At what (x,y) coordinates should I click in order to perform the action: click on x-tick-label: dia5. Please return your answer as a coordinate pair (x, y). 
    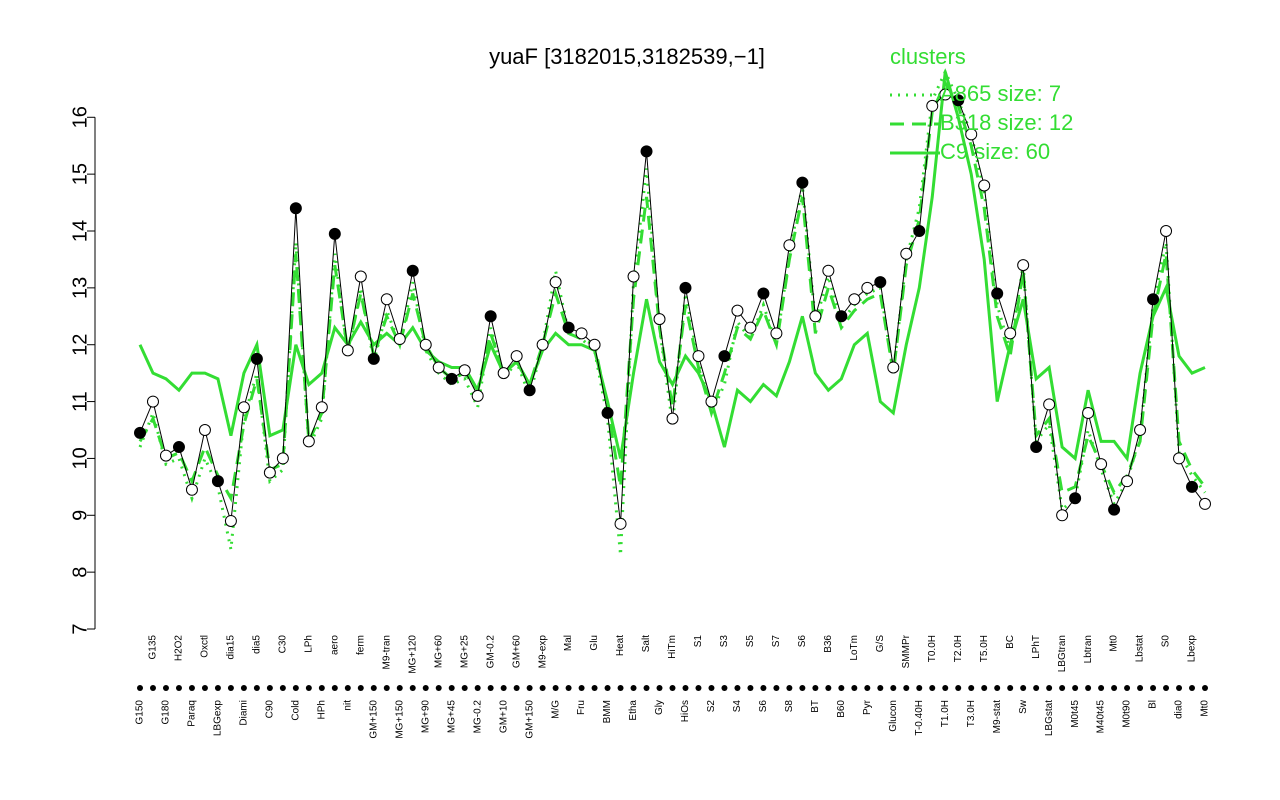
    Looking at the image, I should click on (257, 644).